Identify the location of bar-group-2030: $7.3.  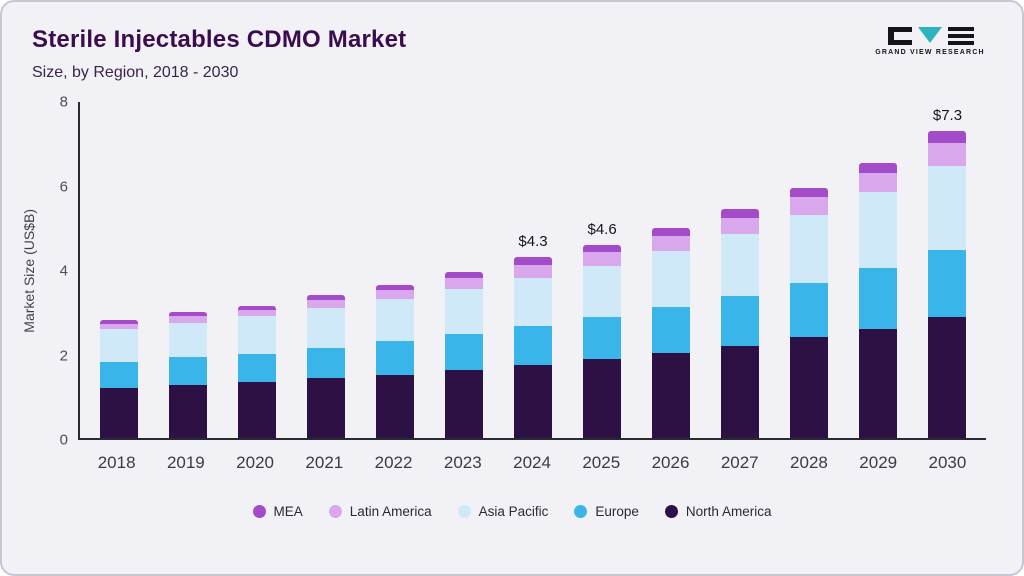
(947, 270).